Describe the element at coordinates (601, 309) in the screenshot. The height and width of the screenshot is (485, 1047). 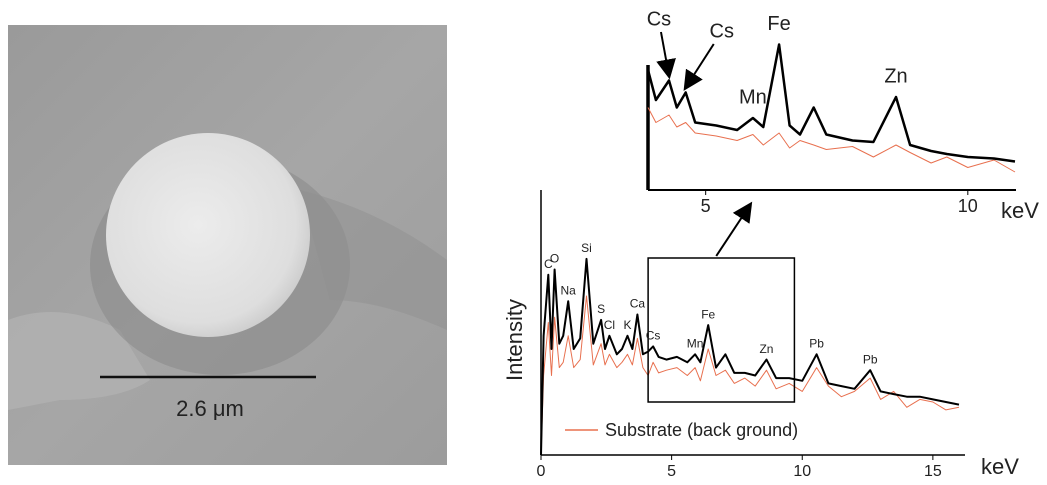
I see `peak-label: S` at that location.